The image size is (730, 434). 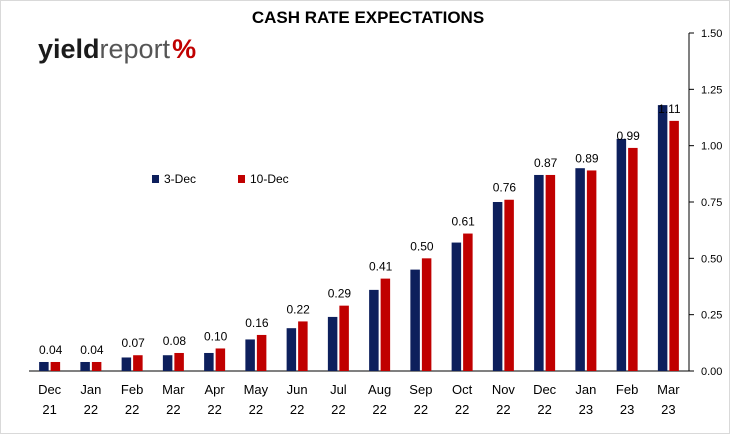 What do you see at coordinates (545, 389) in the screenshot?
I see `x-tick-label-month: Dec` at bounding box center [545, 389].